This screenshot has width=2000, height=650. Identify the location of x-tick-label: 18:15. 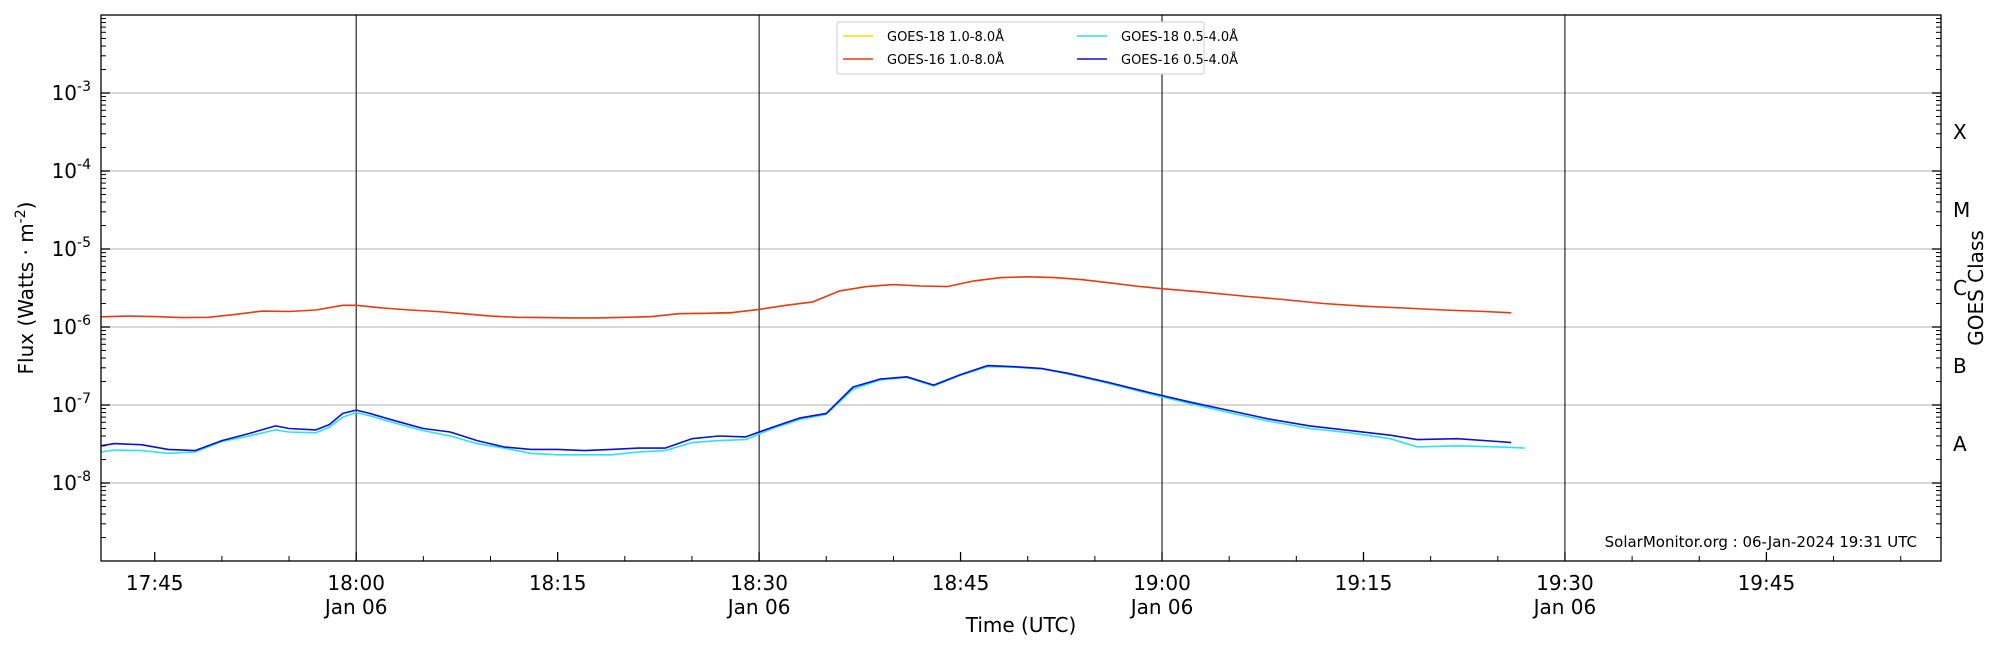
(558, 583).